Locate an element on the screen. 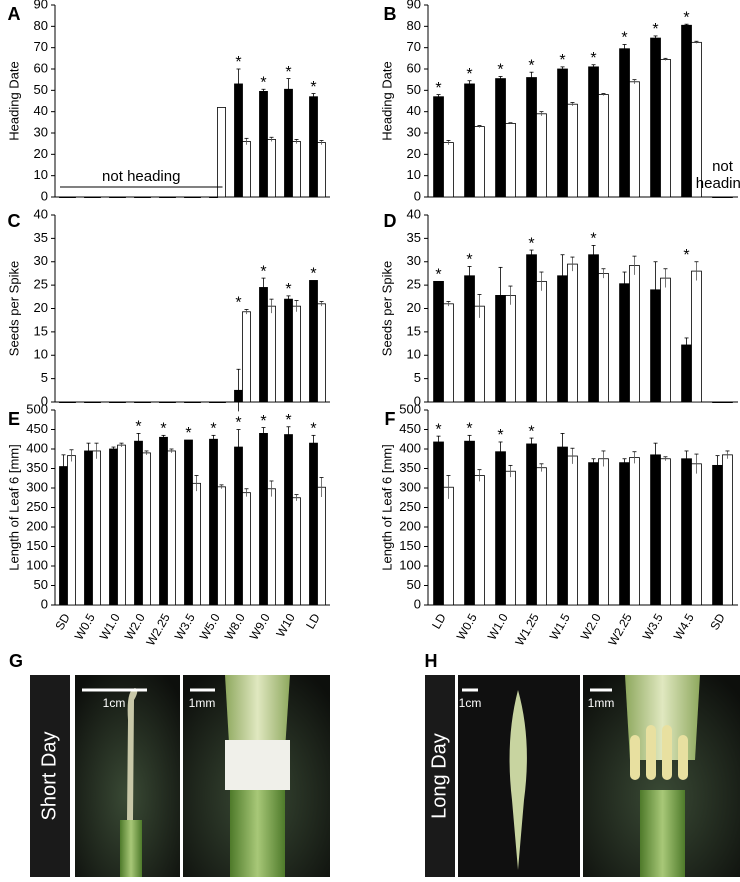 The height and width of the screenshot is (882, 740). y-tick-label: 450 is located at coordinates (37, 428).